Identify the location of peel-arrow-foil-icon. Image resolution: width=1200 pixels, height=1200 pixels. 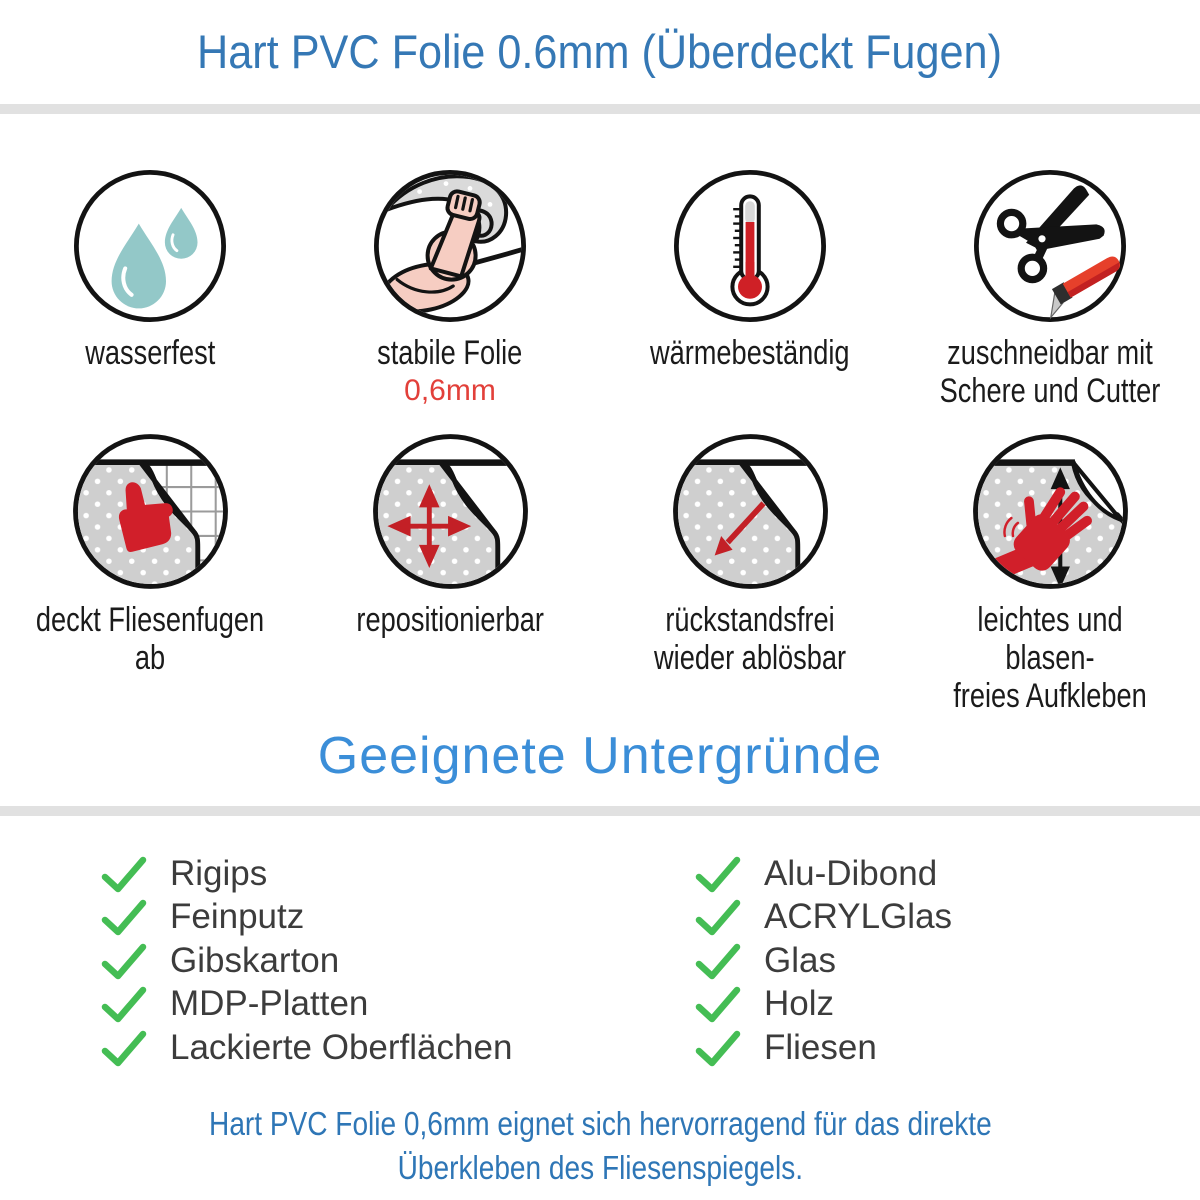
(750, 511).